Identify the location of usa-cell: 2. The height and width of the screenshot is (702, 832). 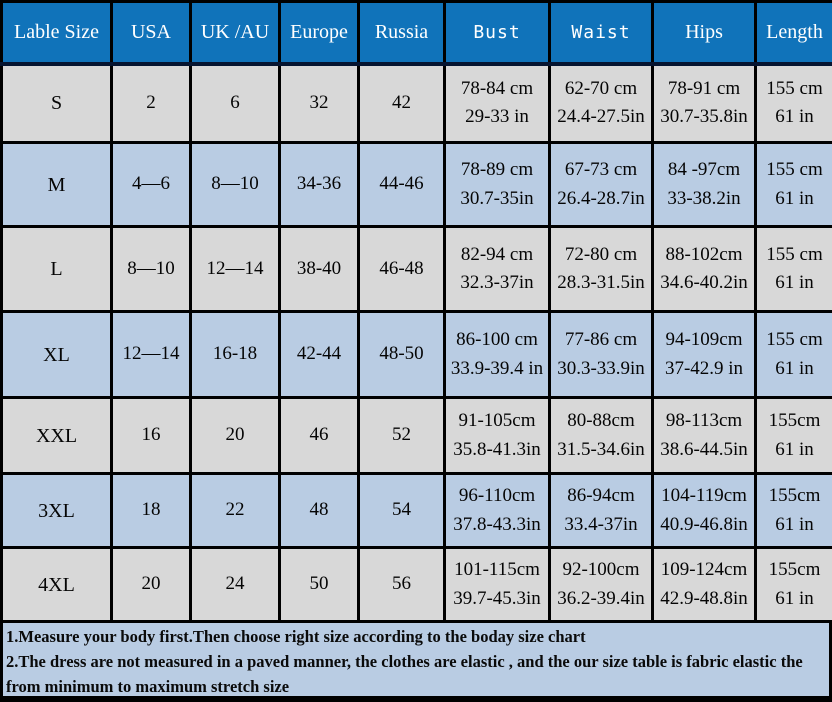
(151, 103).